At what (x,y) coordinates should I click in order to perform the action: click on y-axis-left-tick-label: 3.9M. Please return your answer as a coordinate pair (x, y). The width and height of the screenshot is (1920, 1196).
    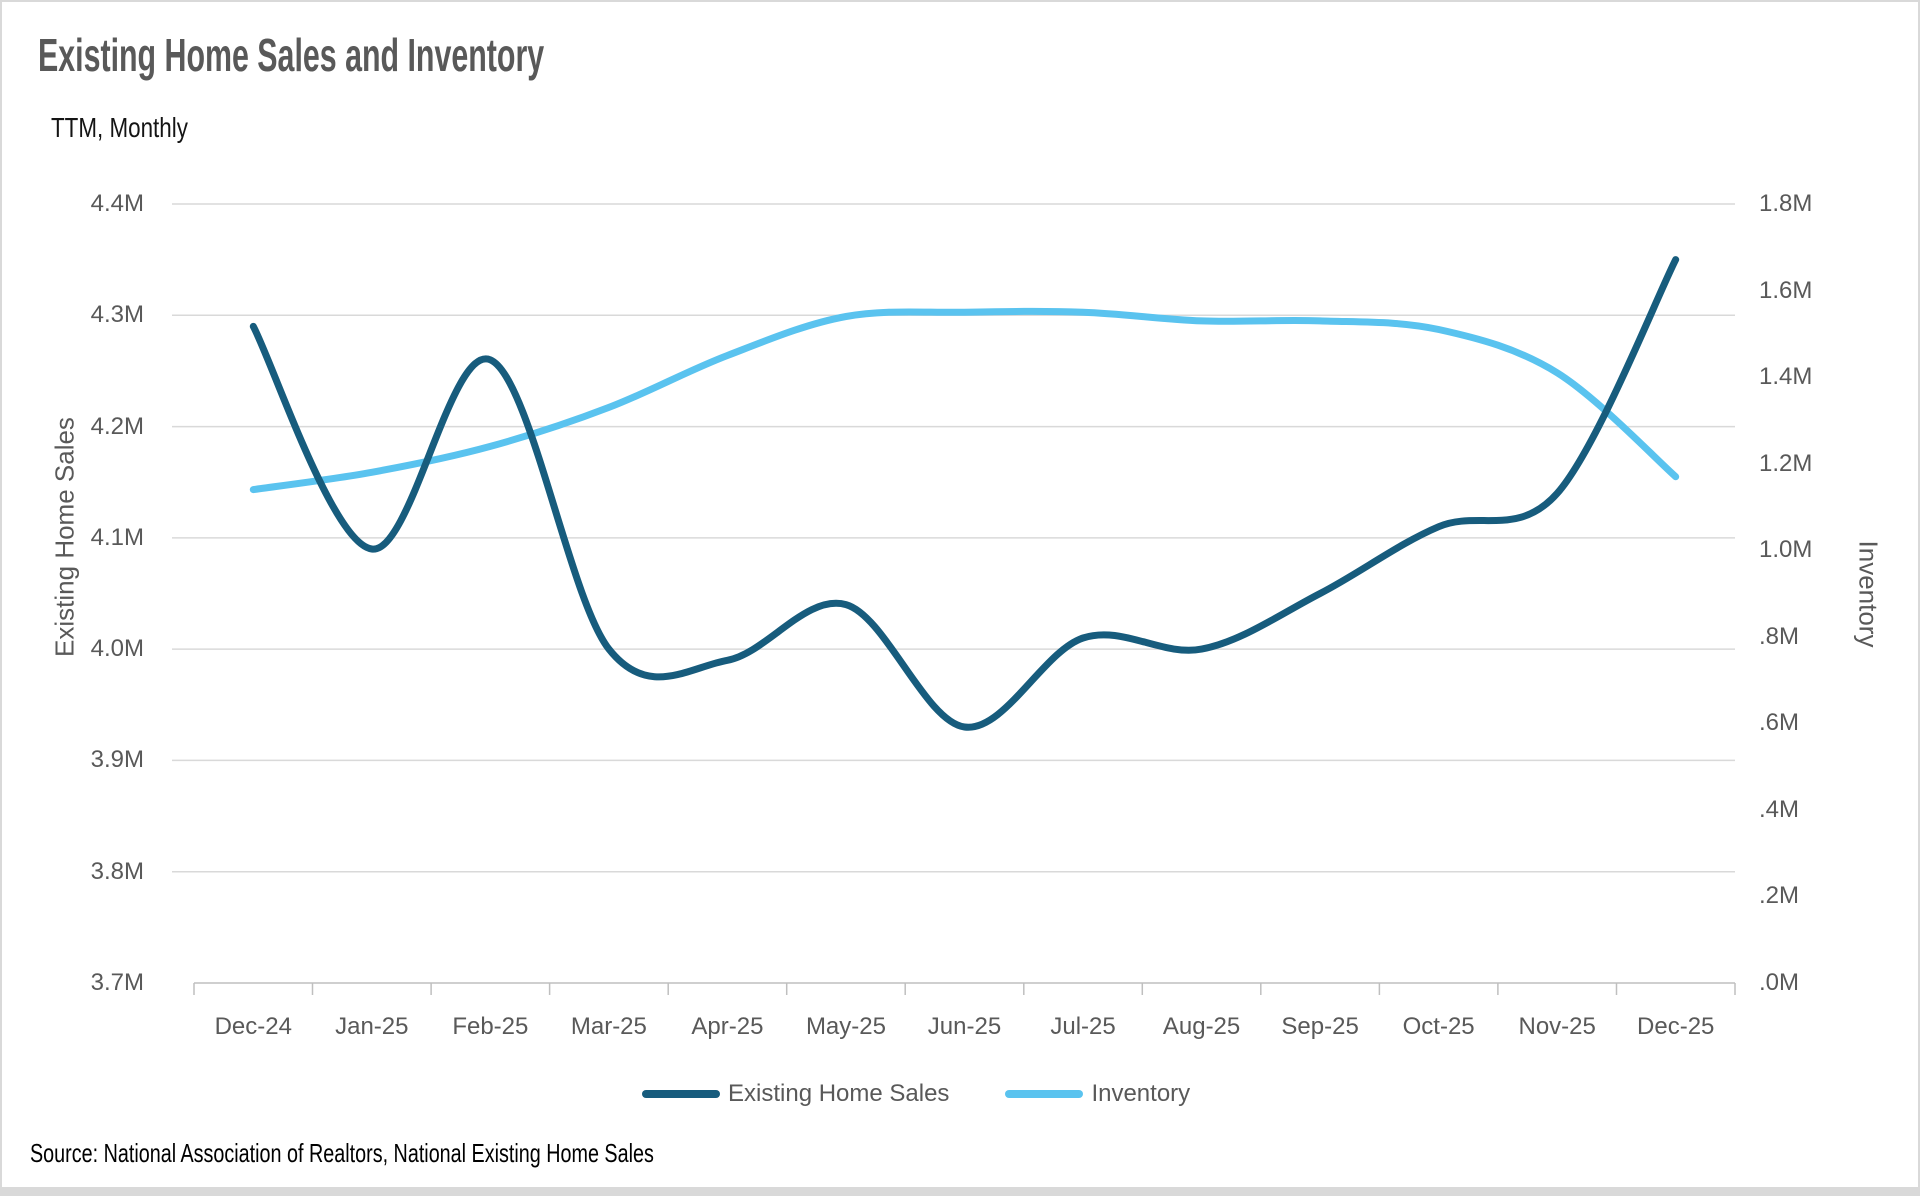
    Looking at the image, I should click on (117, 760).